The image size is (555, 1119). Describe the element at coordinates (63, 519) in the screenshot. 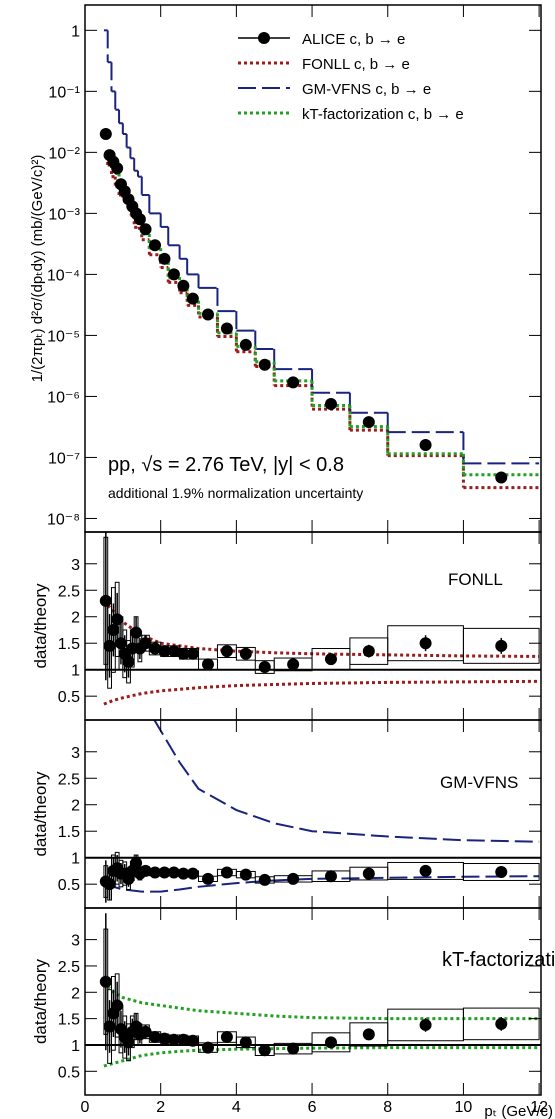

I see `y-tick-label: 10⁻⁸` at that location.